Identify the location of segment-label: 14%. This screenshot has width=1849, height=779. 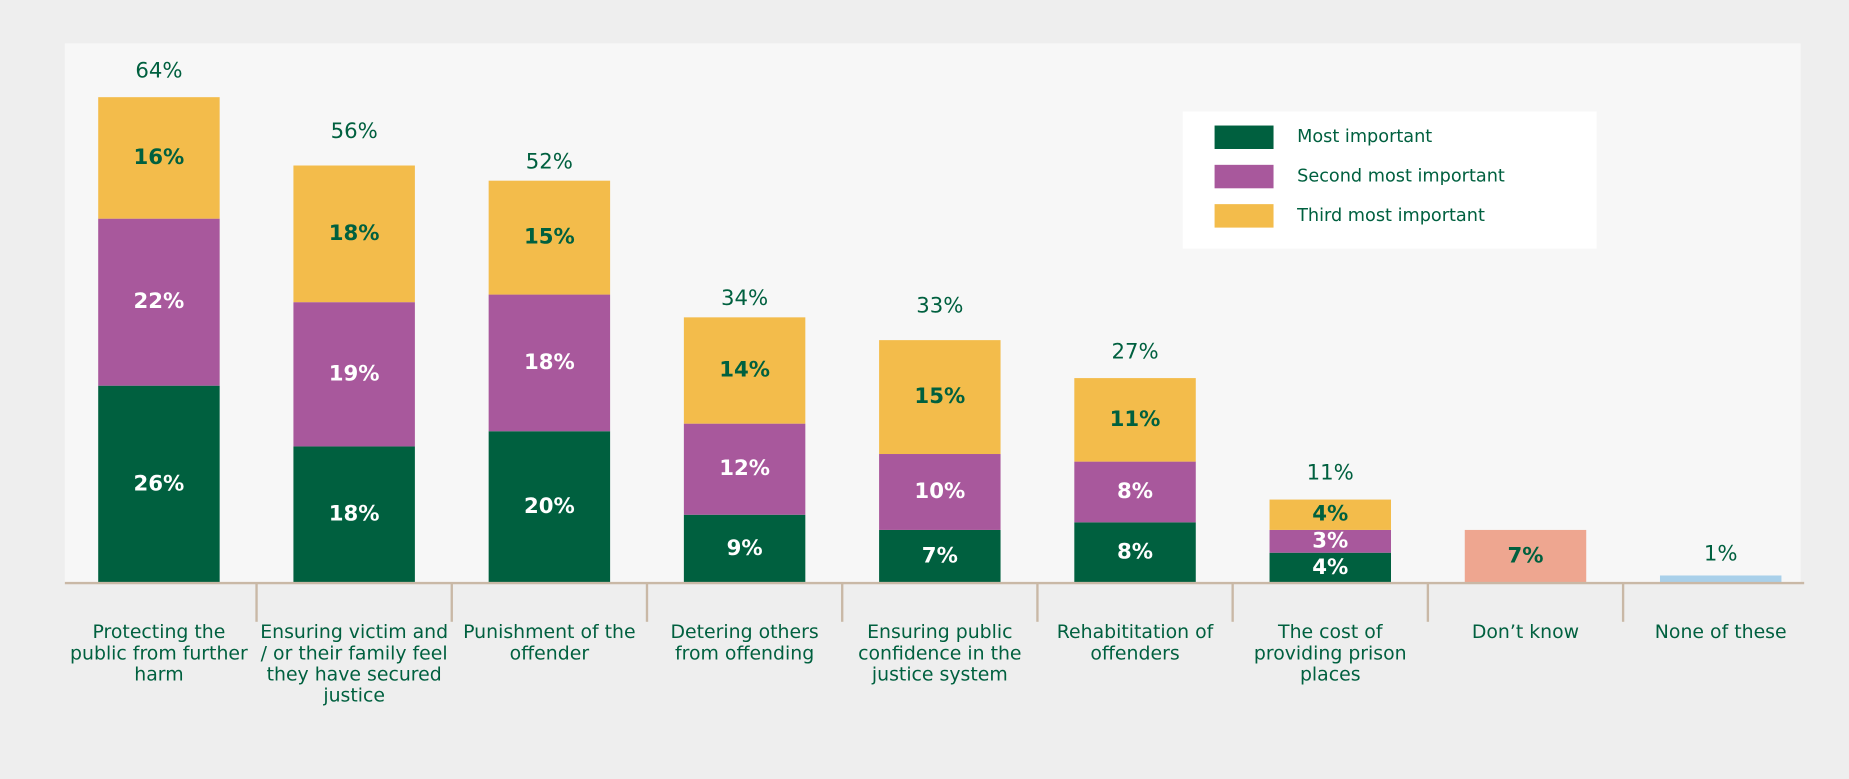
(744, 369).